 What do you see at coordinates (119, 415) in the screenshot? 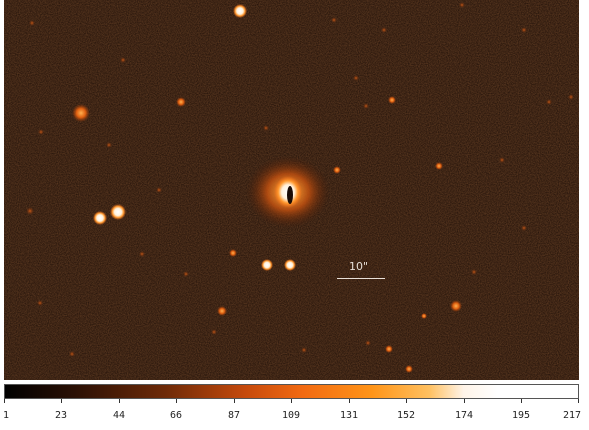
I see `colorbar-tick-label: 44` at bounding box center [119, 415].